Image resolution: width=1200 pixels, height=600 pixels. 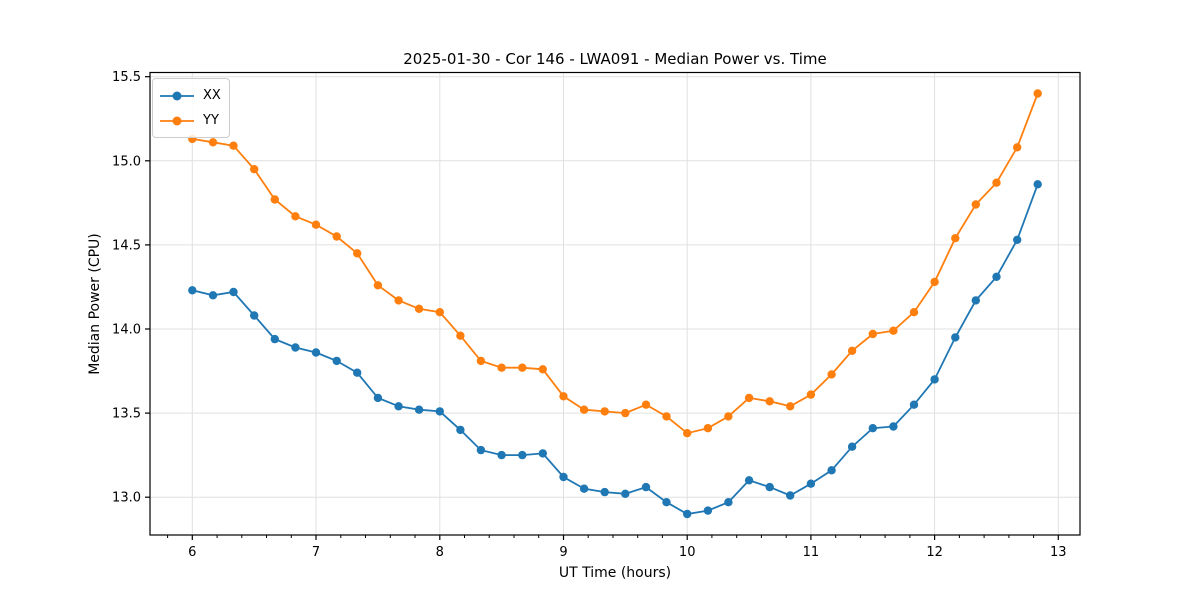 I want to click on legend: XX YY, so click(x=191, y=108).